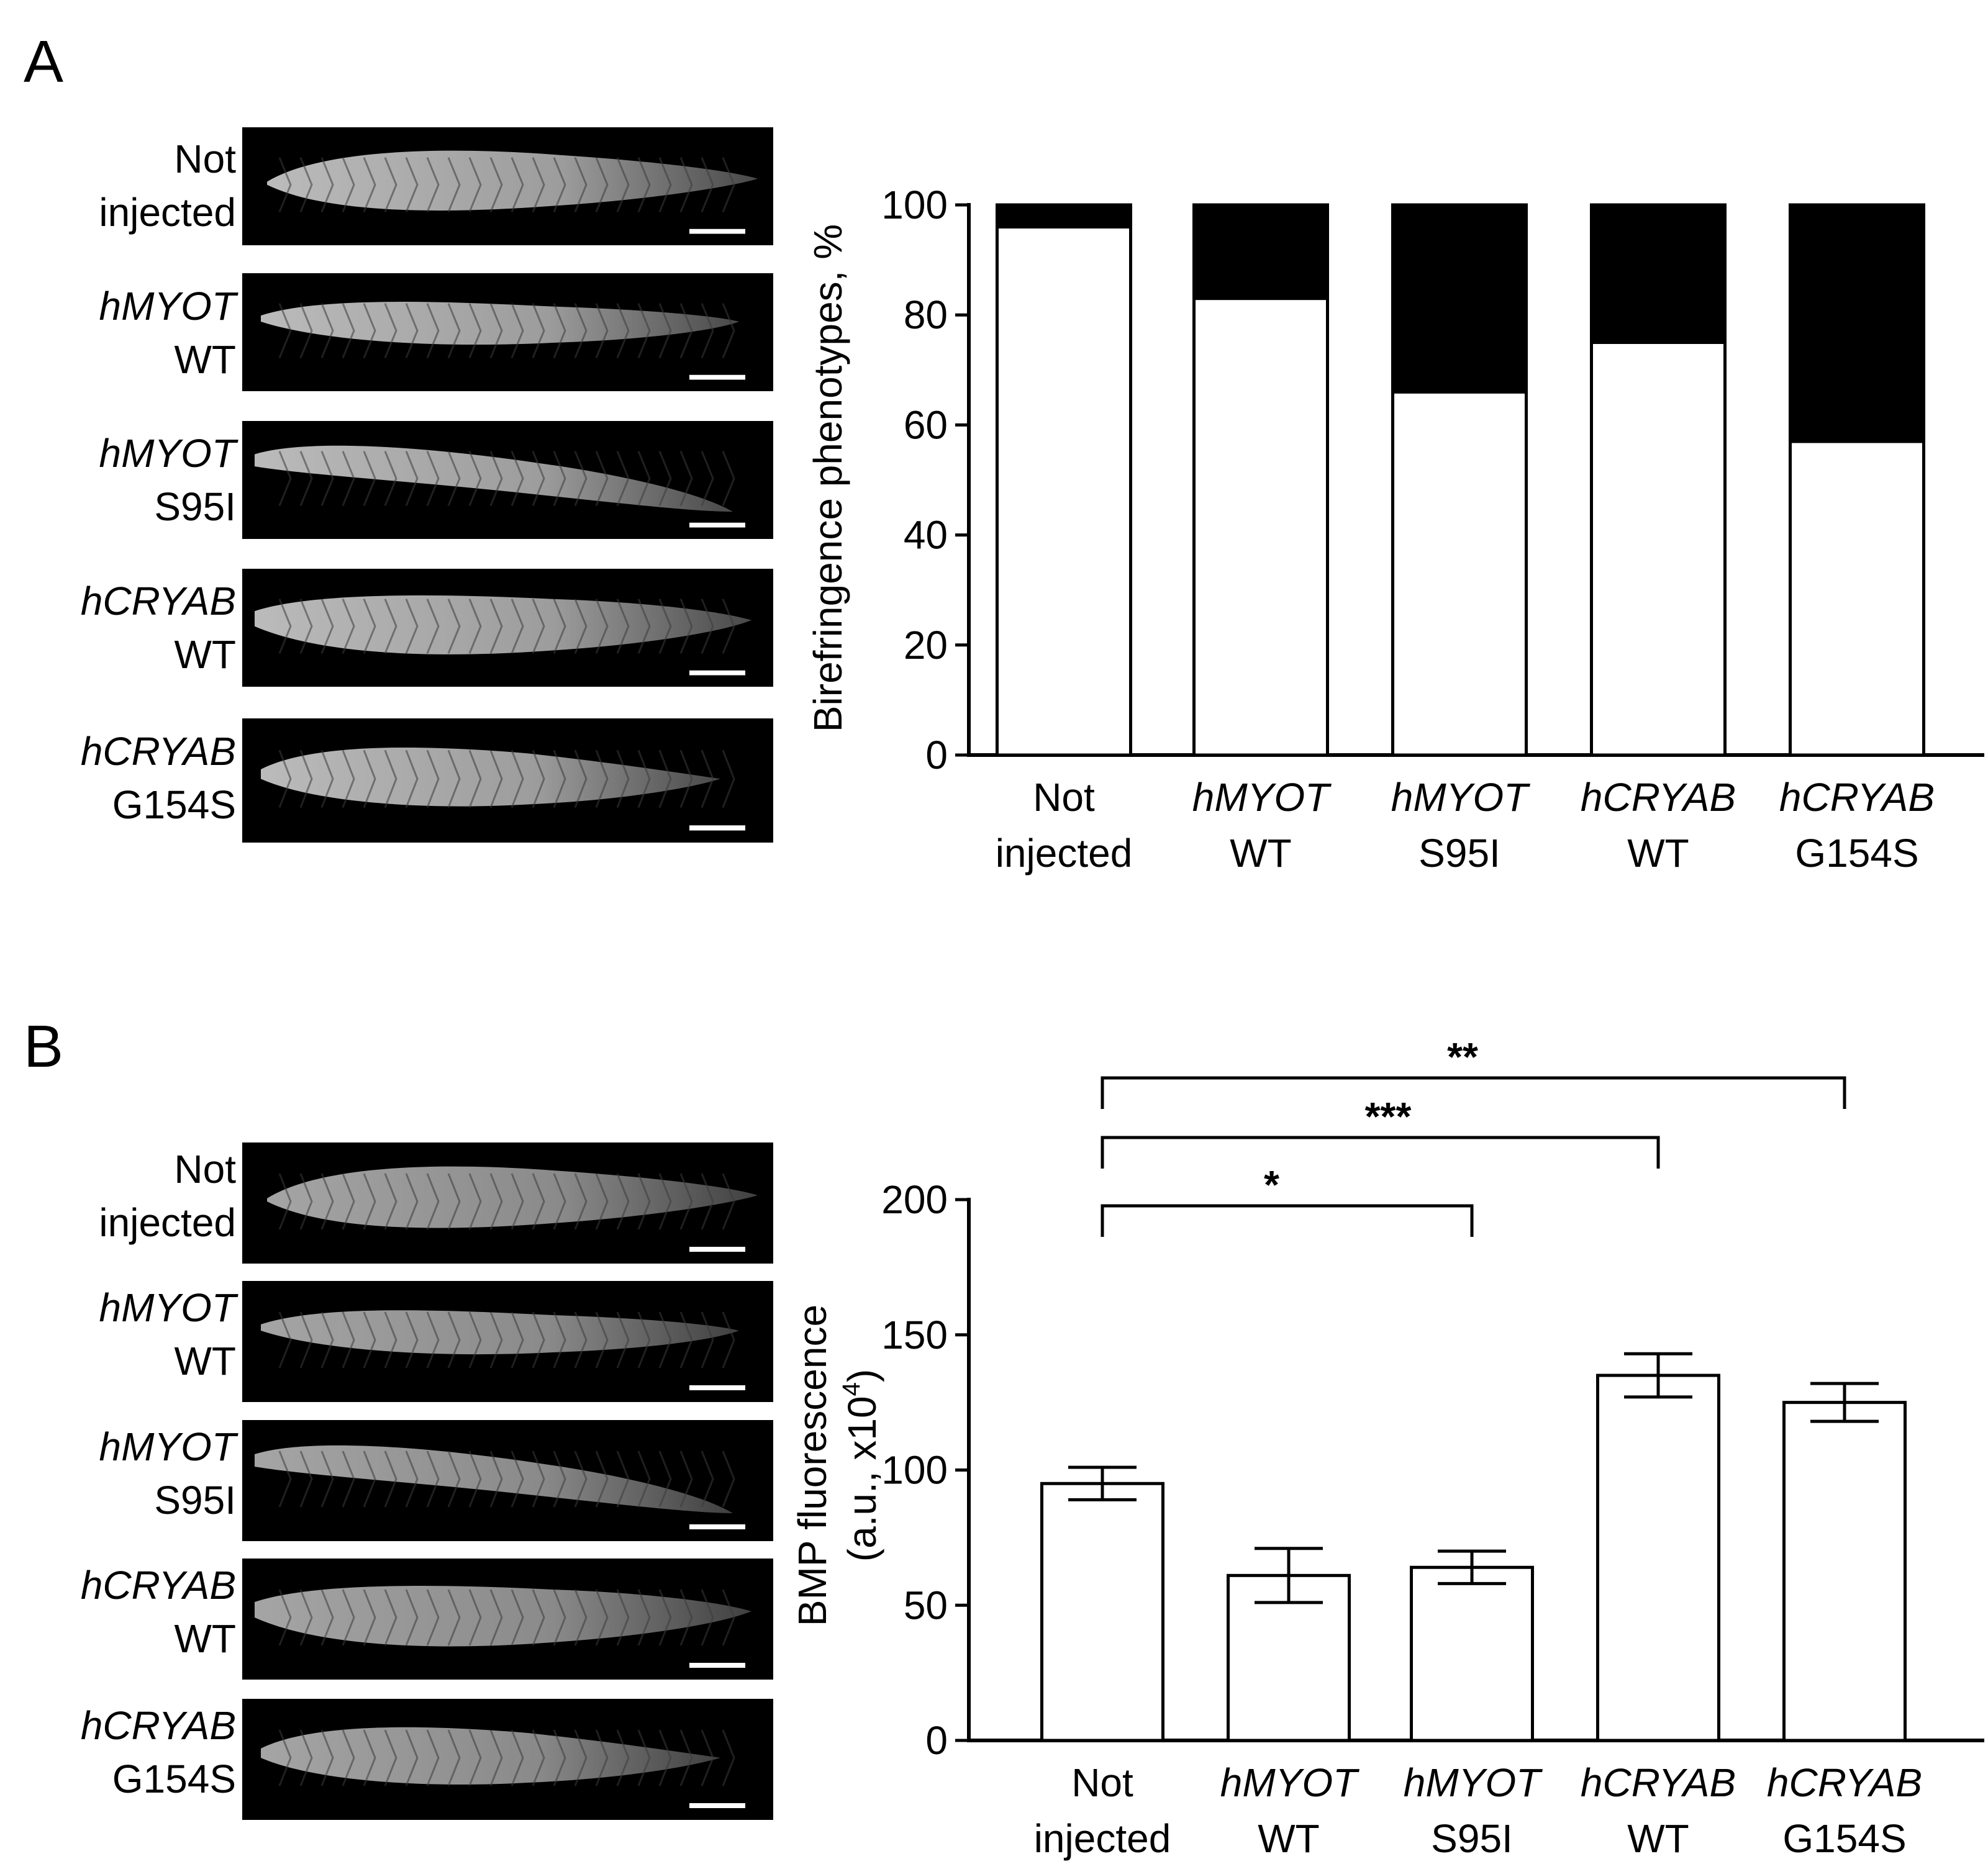  What do you see at coordinates (1287, 1220) in the screenshot?
I see `significance-bracket` at bounding box center [1287, 1220].